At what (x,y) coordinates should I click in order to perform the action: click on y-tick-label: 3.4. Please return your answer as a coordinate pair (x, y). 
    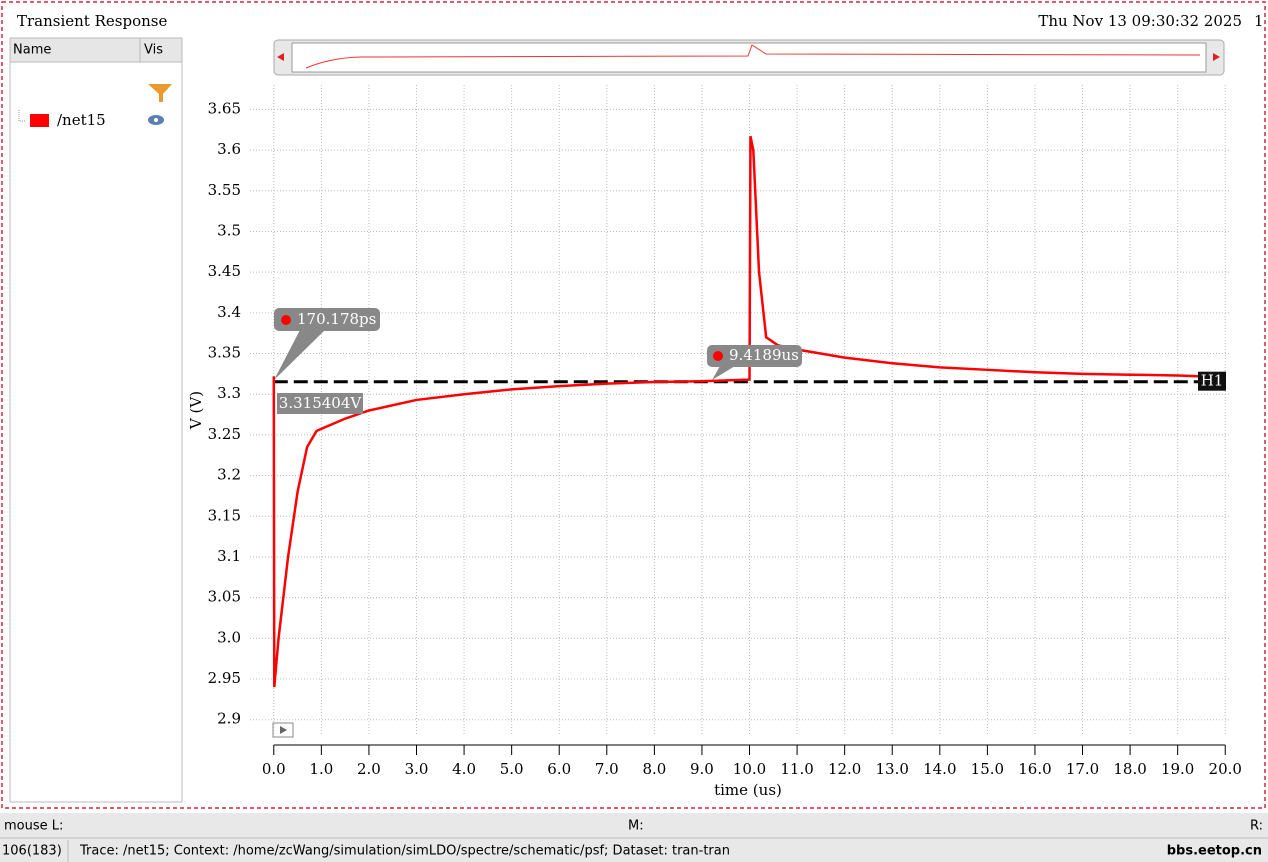
    Looking at the image, I should click on (229, 312).